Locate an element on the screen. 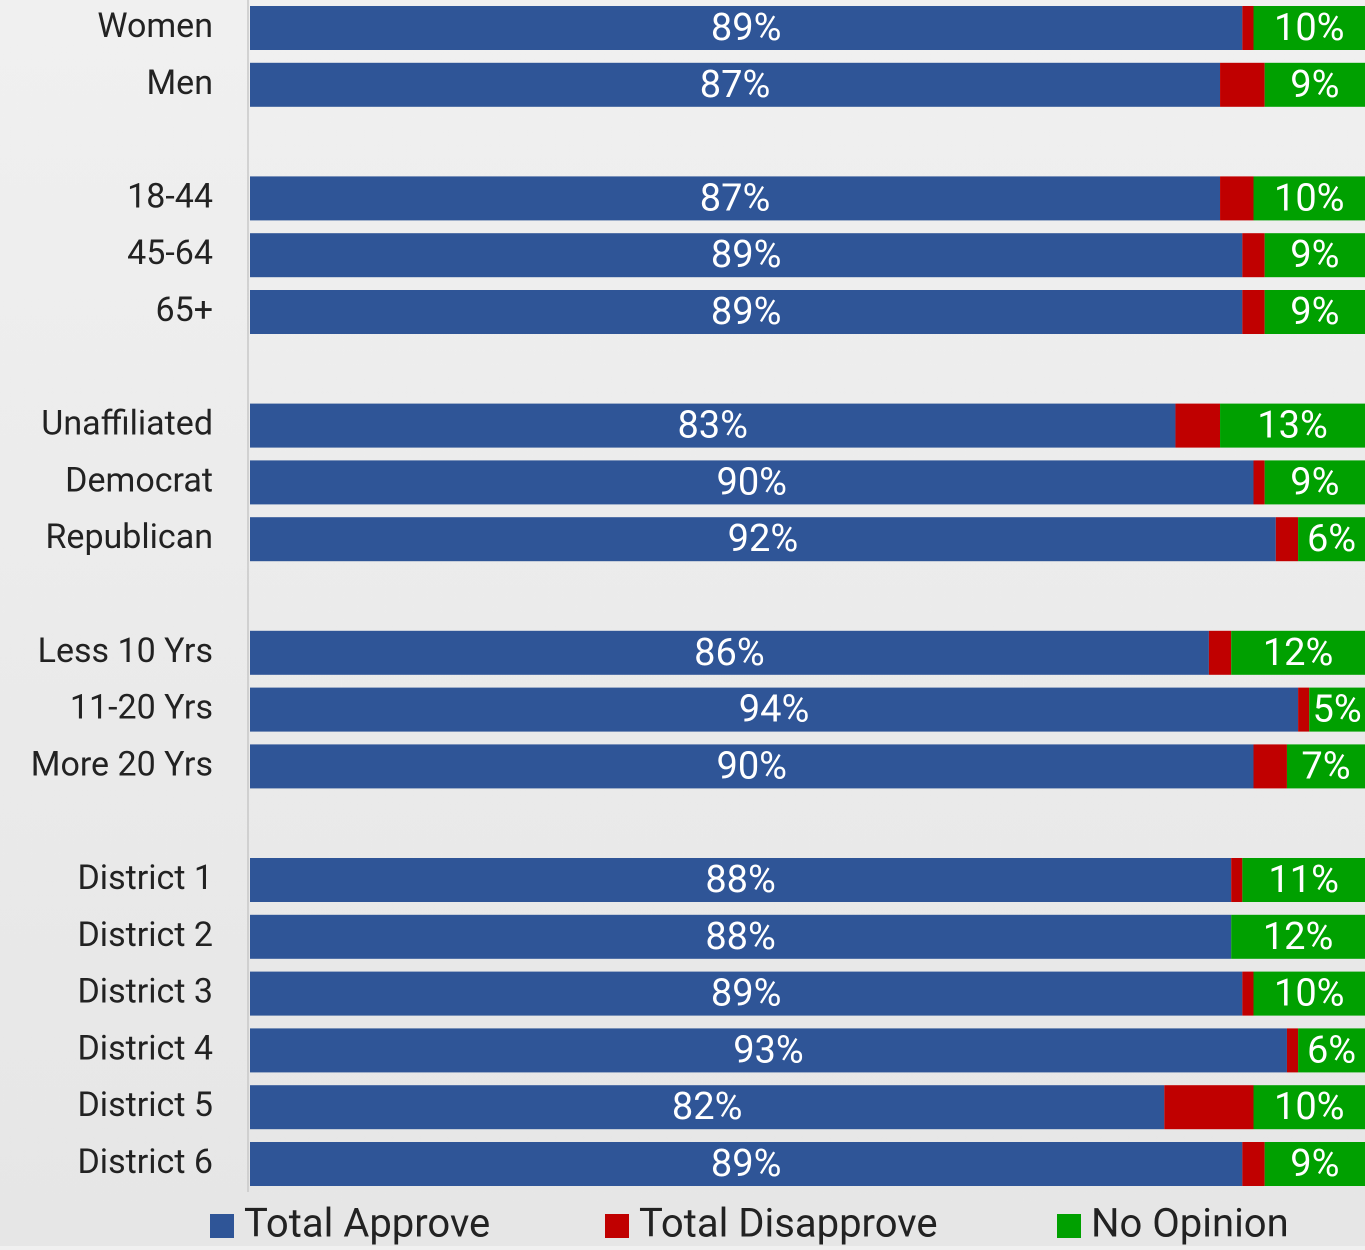  category-label: District 4 is located at coordinates (145, 1048).